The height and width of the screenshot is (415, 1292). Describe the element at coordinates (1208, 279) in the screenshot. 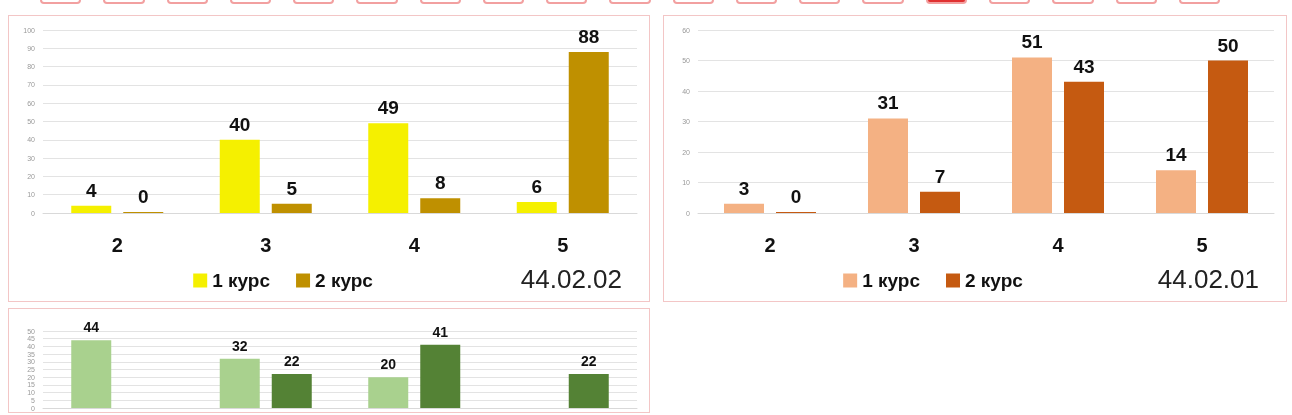

I see `text: 44.02.01` at that location.